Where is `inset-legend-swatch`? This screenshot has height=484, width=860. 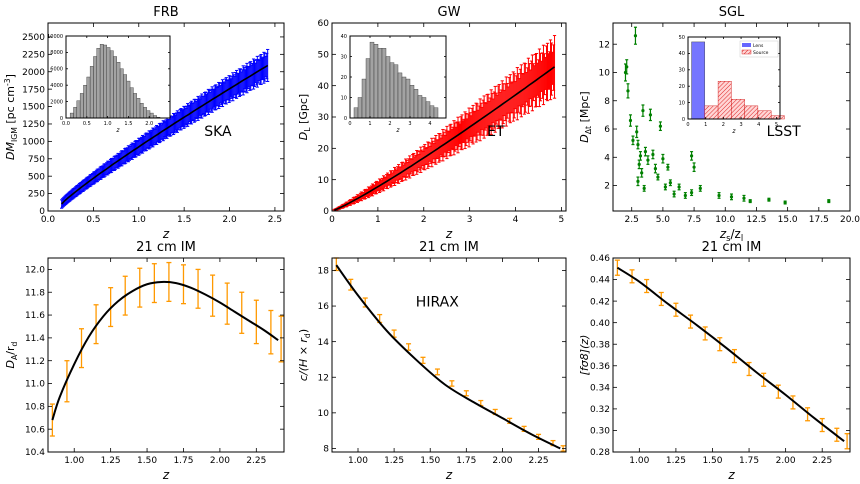 inset-legend-swatch is located at coordinates (746, 45).